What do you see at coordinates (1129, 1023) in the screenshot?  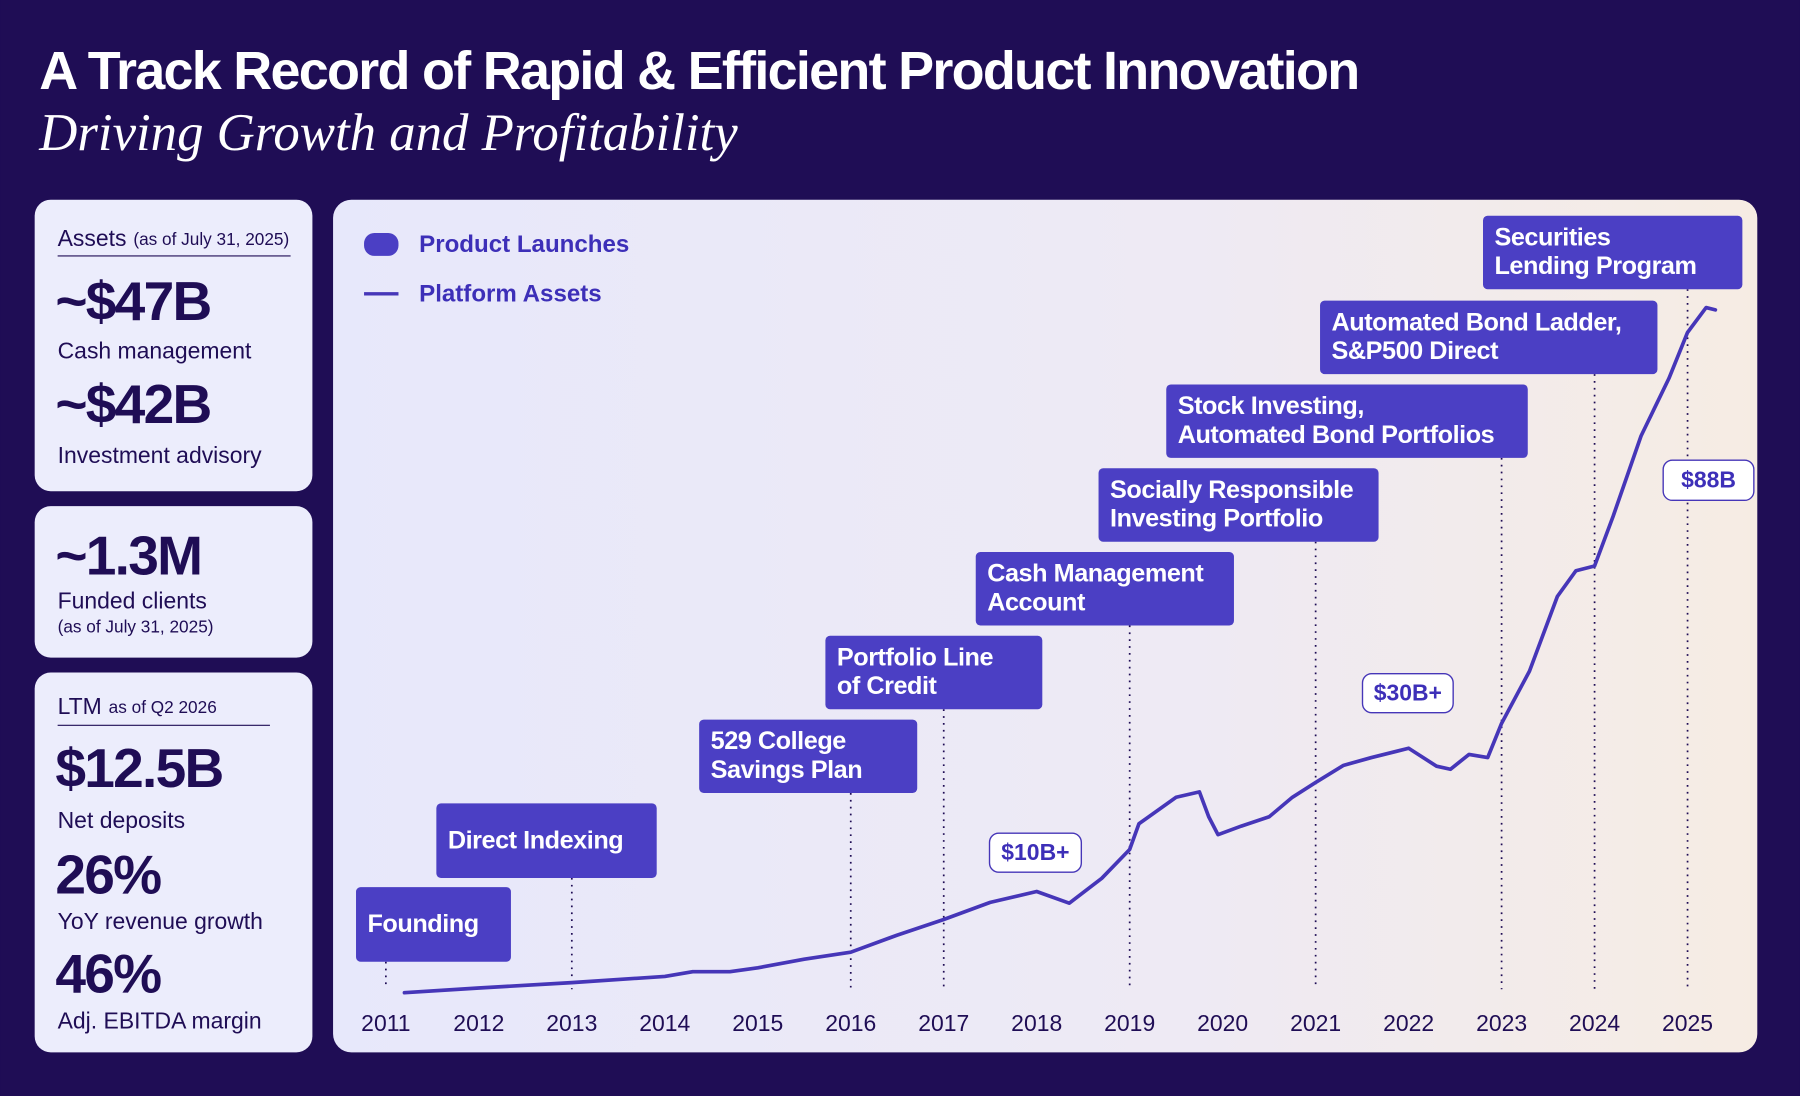 I see `x-tick-label: 2019` at bounding box center [1129, 1023].